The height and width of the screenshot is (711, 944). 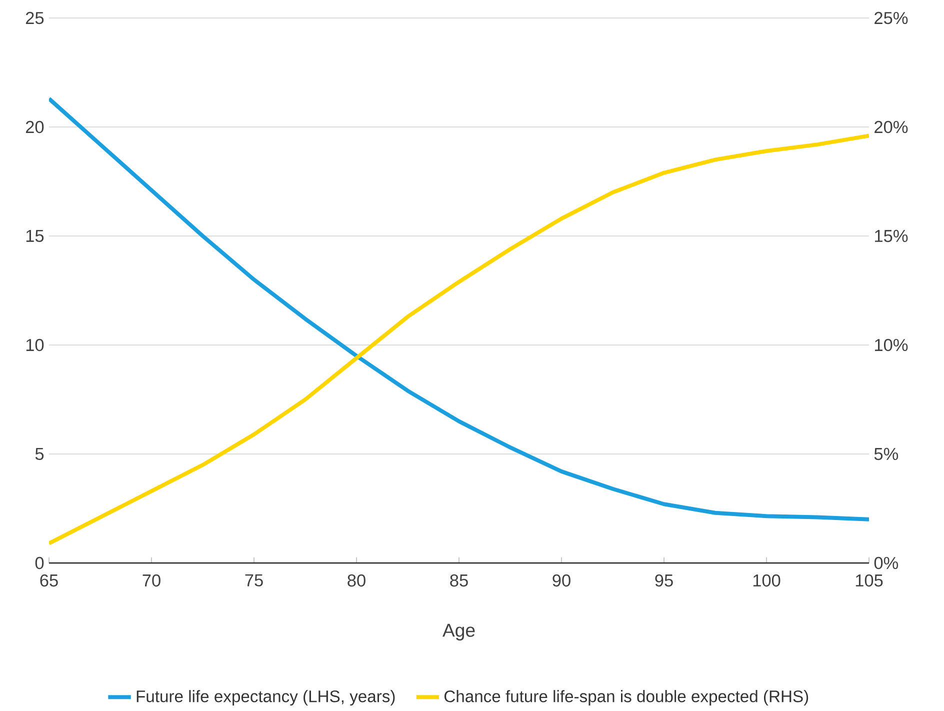 What do you see at coordinates (459, 580) in the screenshot?
I see `x-tick-label: 85` at bounding box center [459, 580].